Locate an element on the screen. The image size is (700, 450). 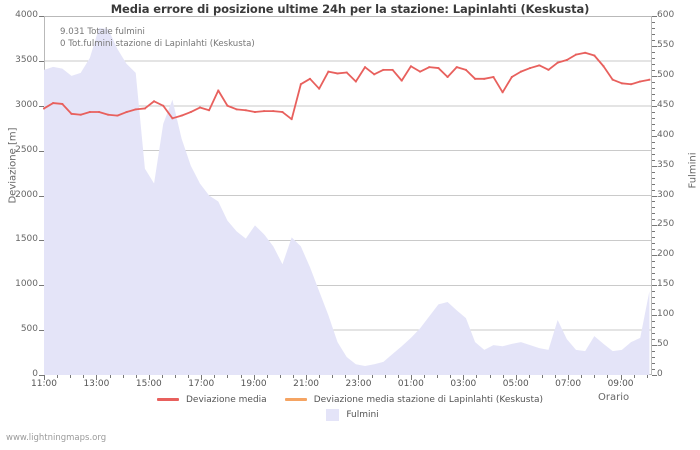
y-axis-left-tick-label: 0 is located at coordinates (35, 374).